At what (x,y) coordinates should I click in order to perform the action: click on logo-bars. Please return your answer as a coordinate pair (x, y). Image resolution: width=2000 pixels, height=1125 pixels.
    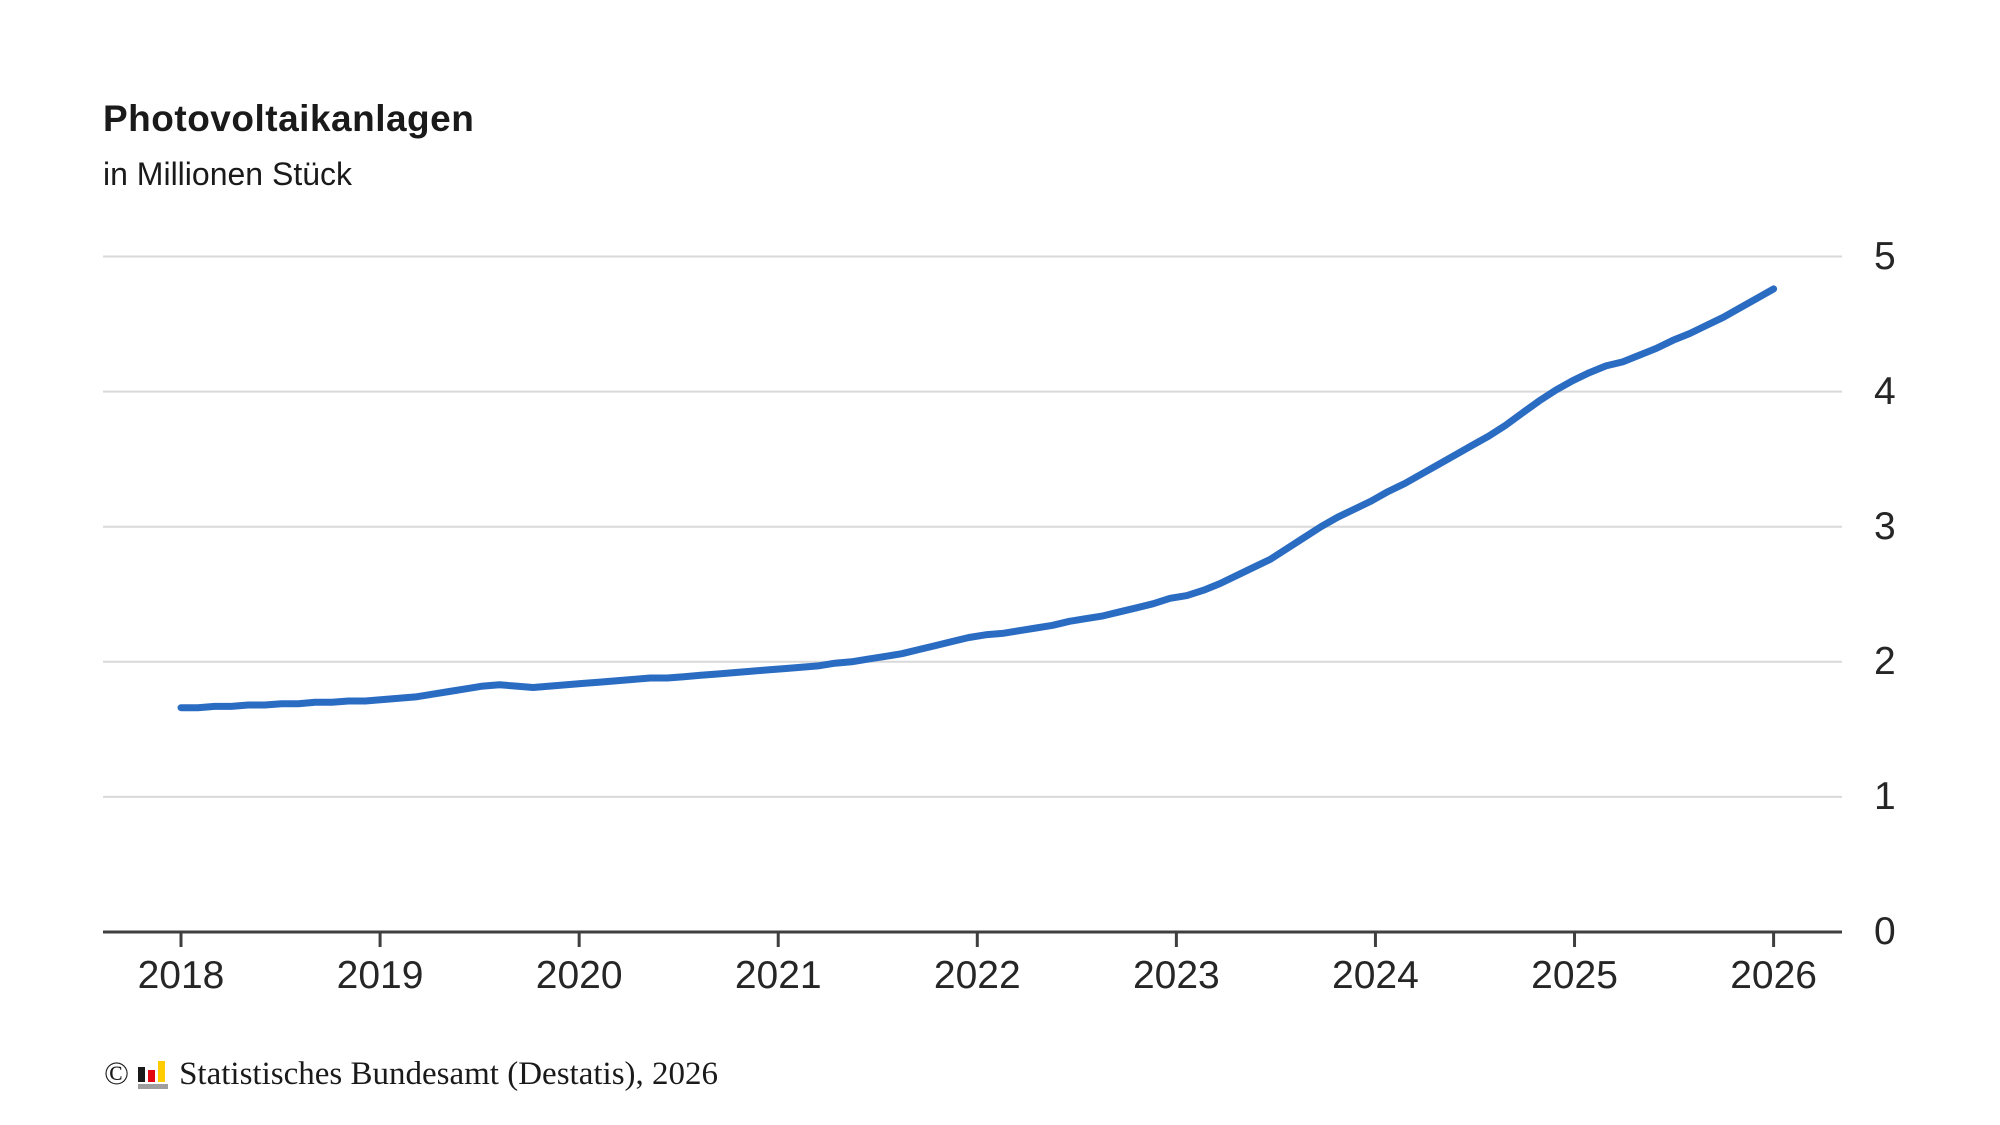
    Looking at the image, I should click on (153, 1071).